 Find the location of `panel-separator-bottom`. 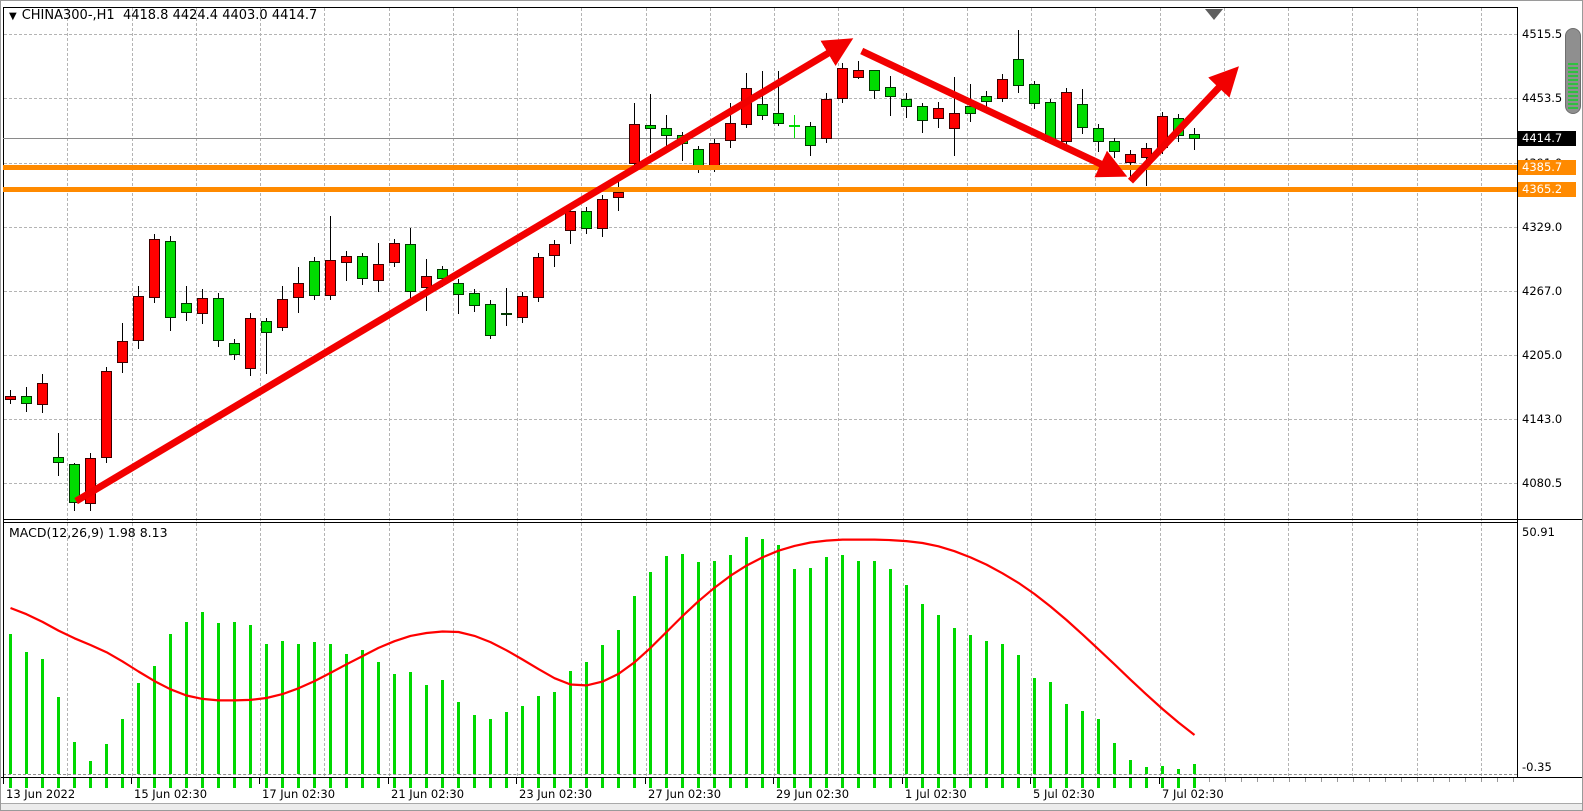

panel-separator-bottom is located at coordinates (760, 522).